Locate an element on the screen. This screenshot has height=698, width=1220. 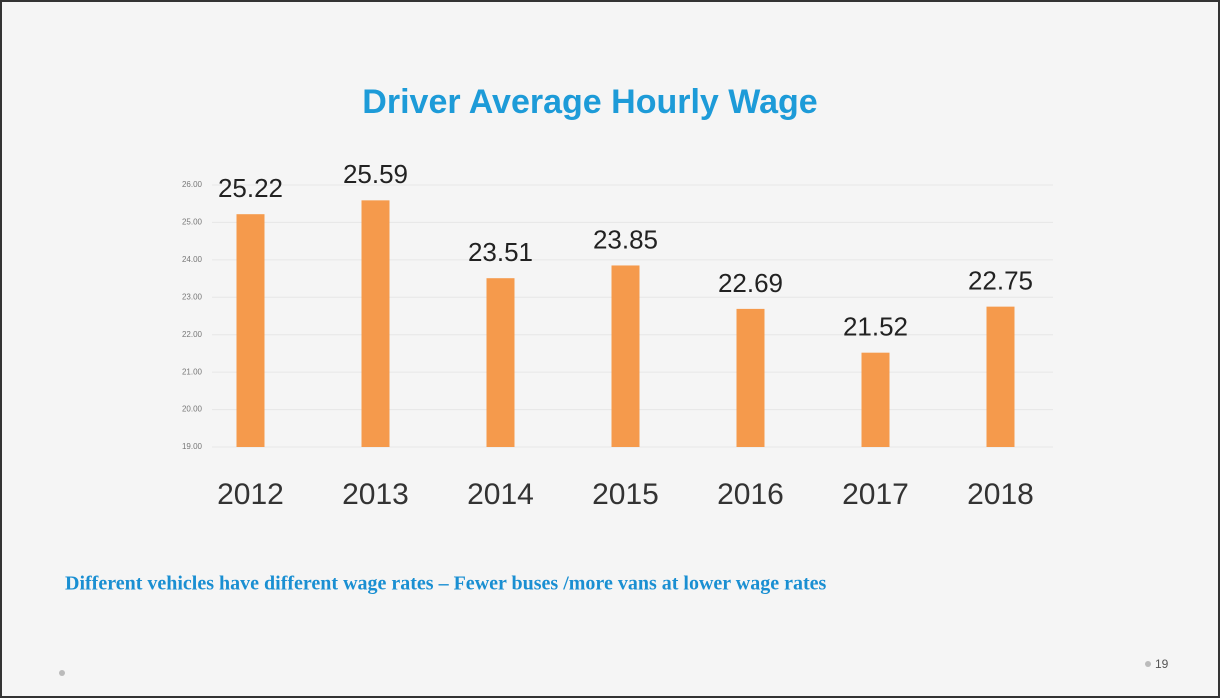
y-tick-label: 25.00 is located at coordinates (192, 222).